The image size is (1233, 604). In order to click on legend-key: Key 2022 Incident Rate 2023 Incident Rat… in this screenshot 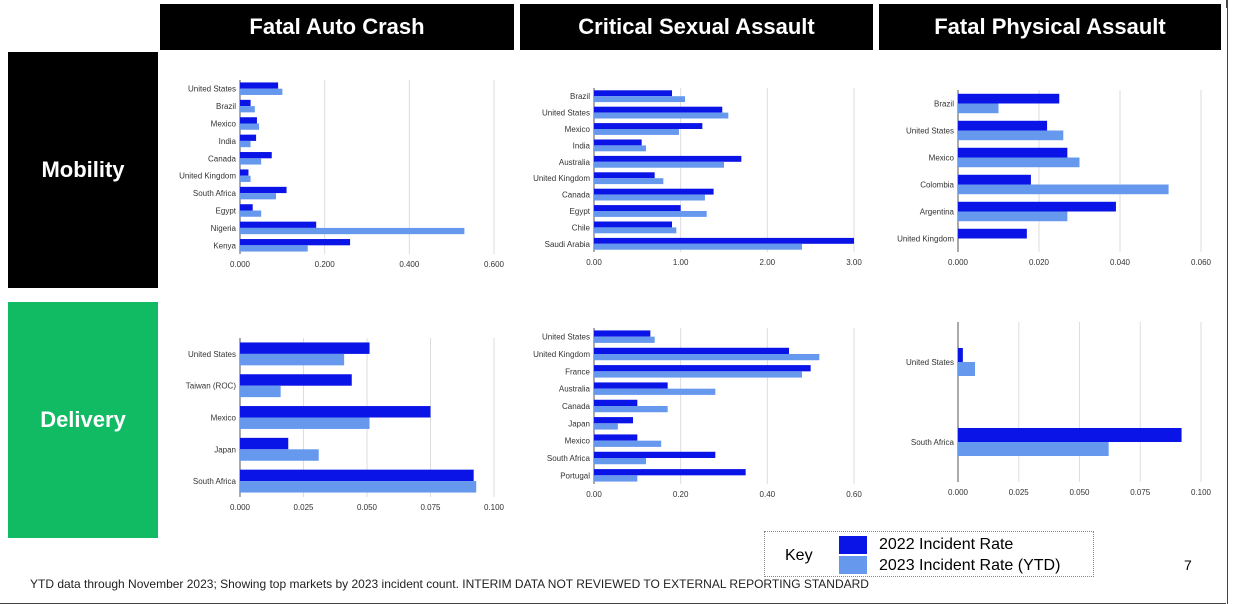, I will do `click(929, 554)`.